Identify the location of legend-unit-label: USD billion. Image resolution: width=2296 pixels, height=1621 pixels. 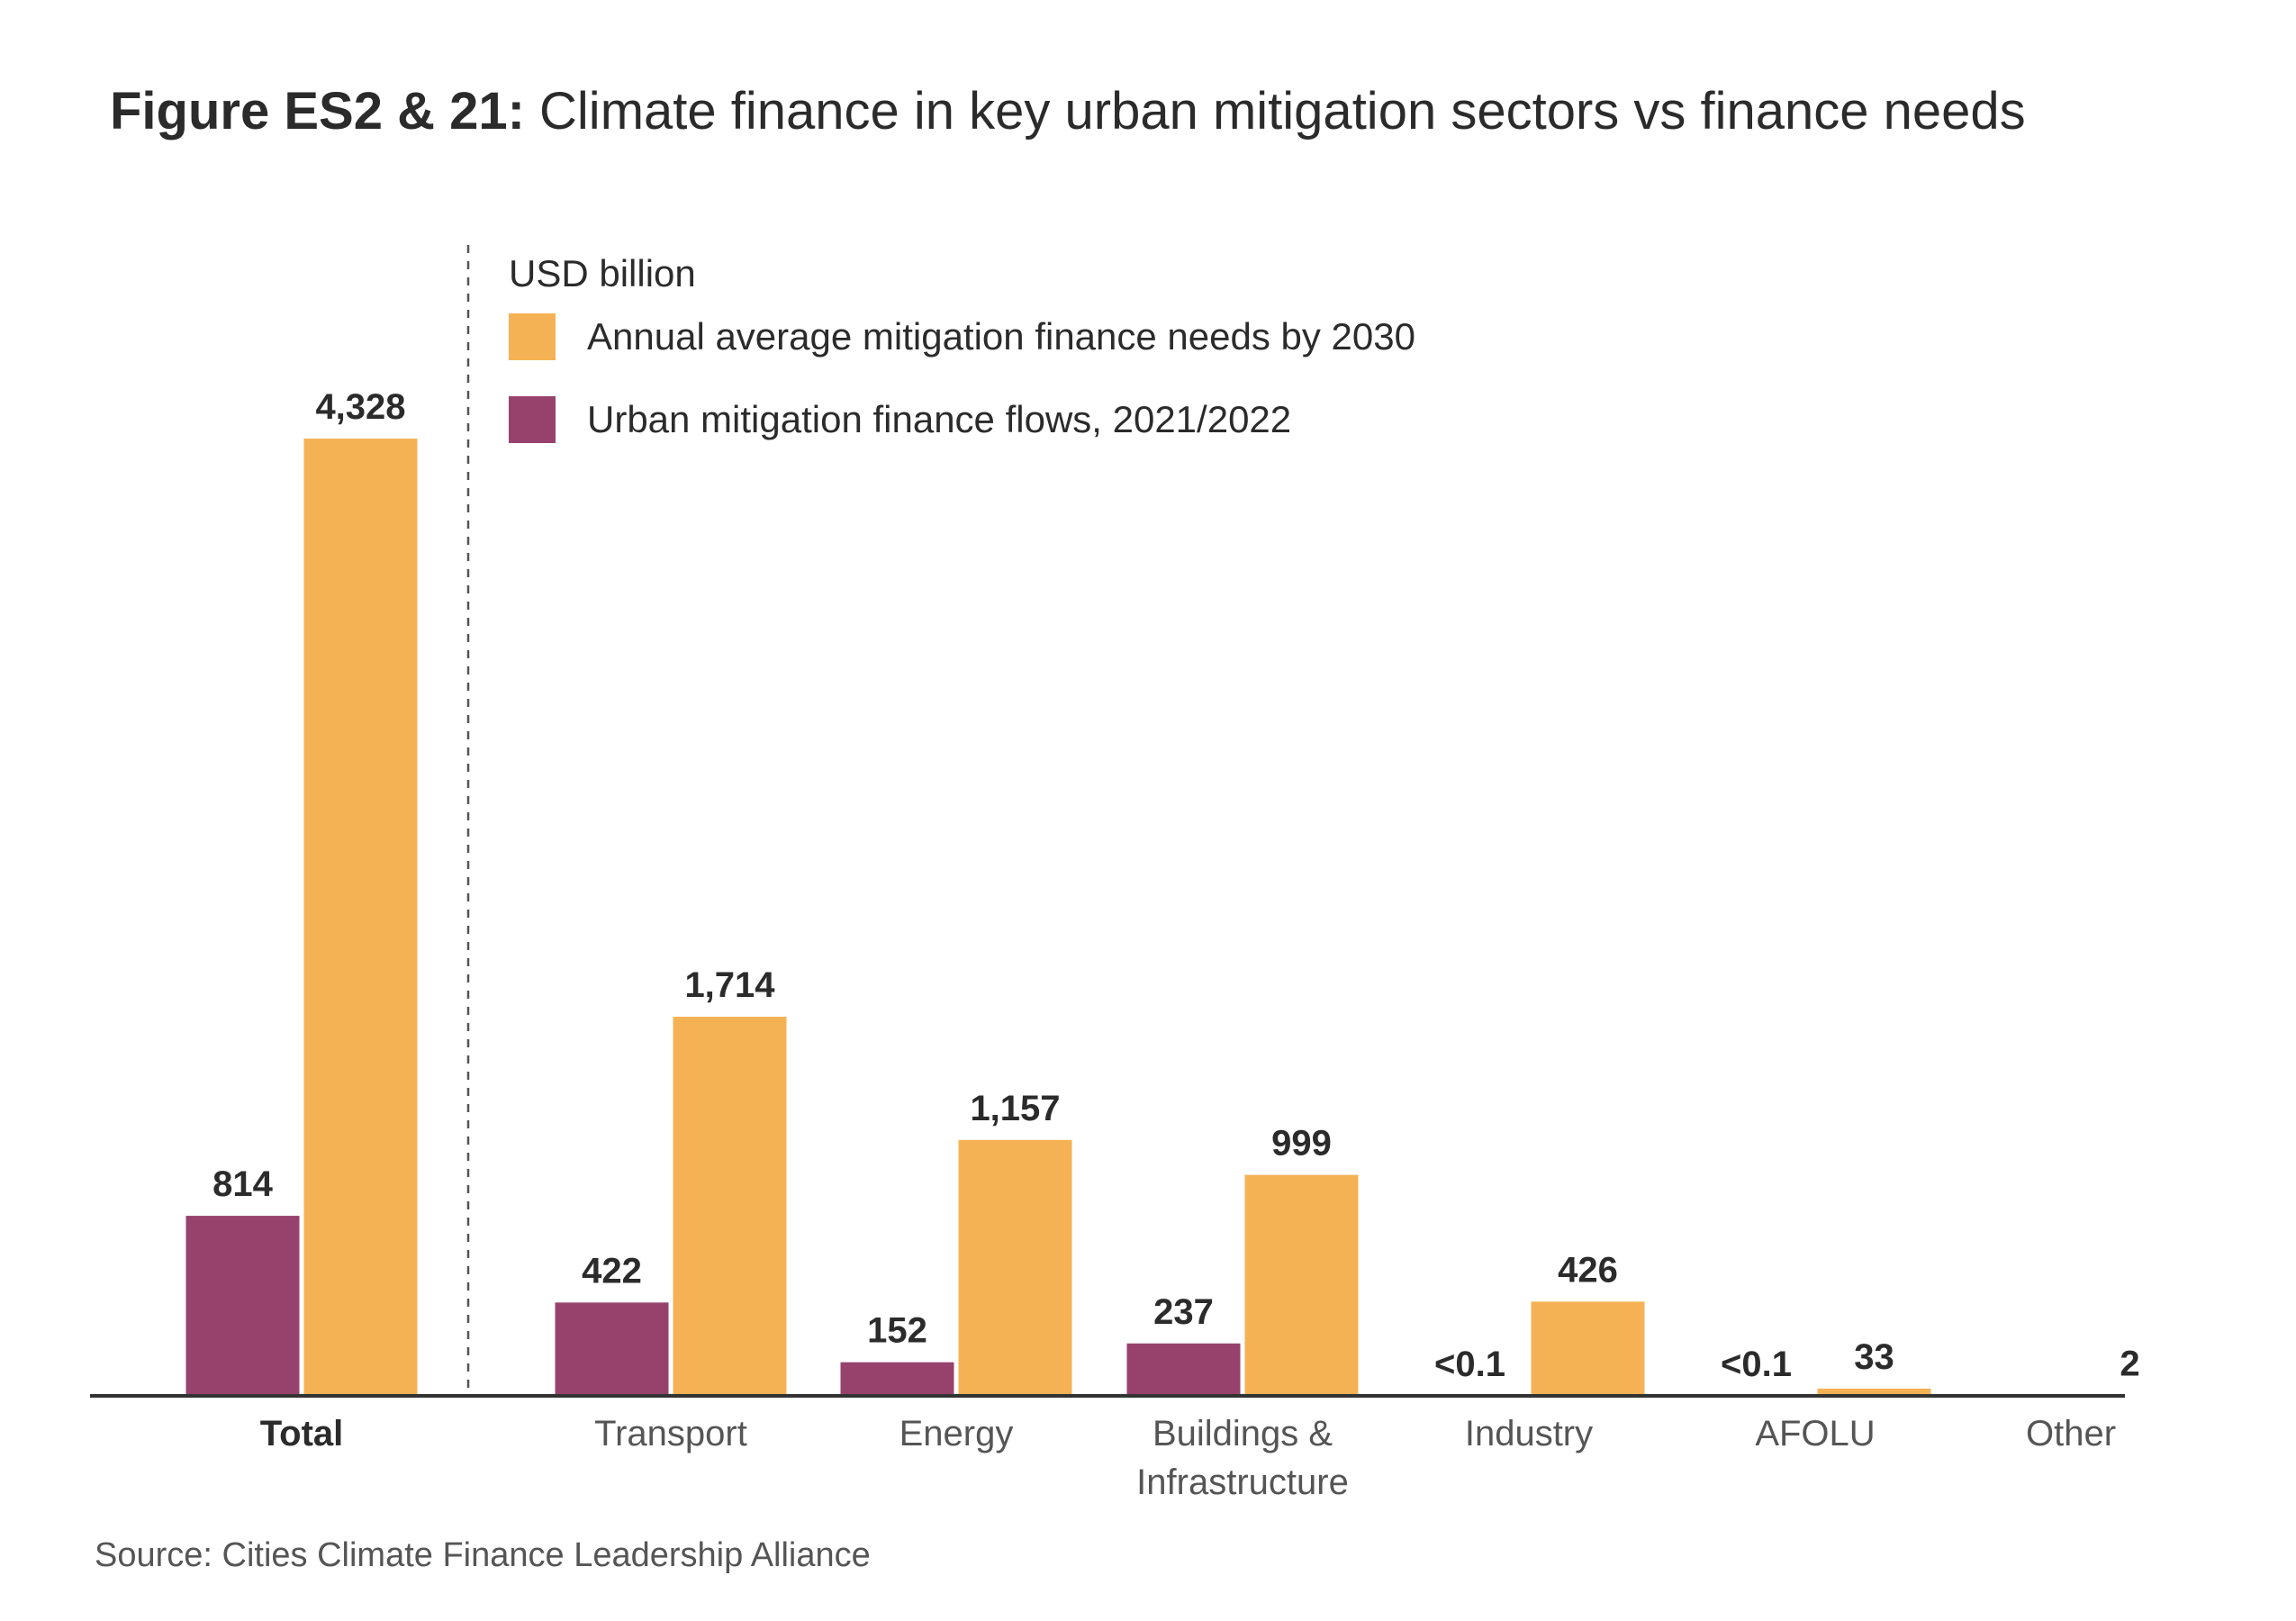
(602, 273).